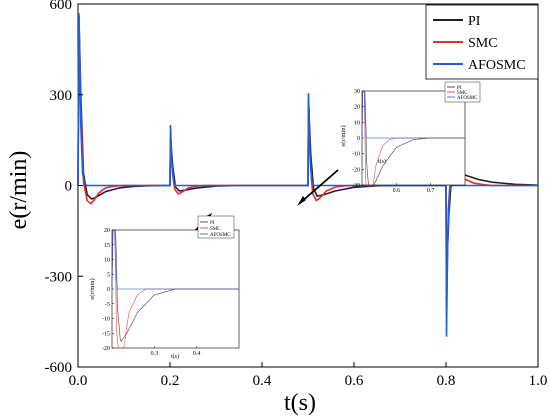 The height and width of the screenshot is (420, 550). I want to click on y-tick-label: -600, so click(59, 368).